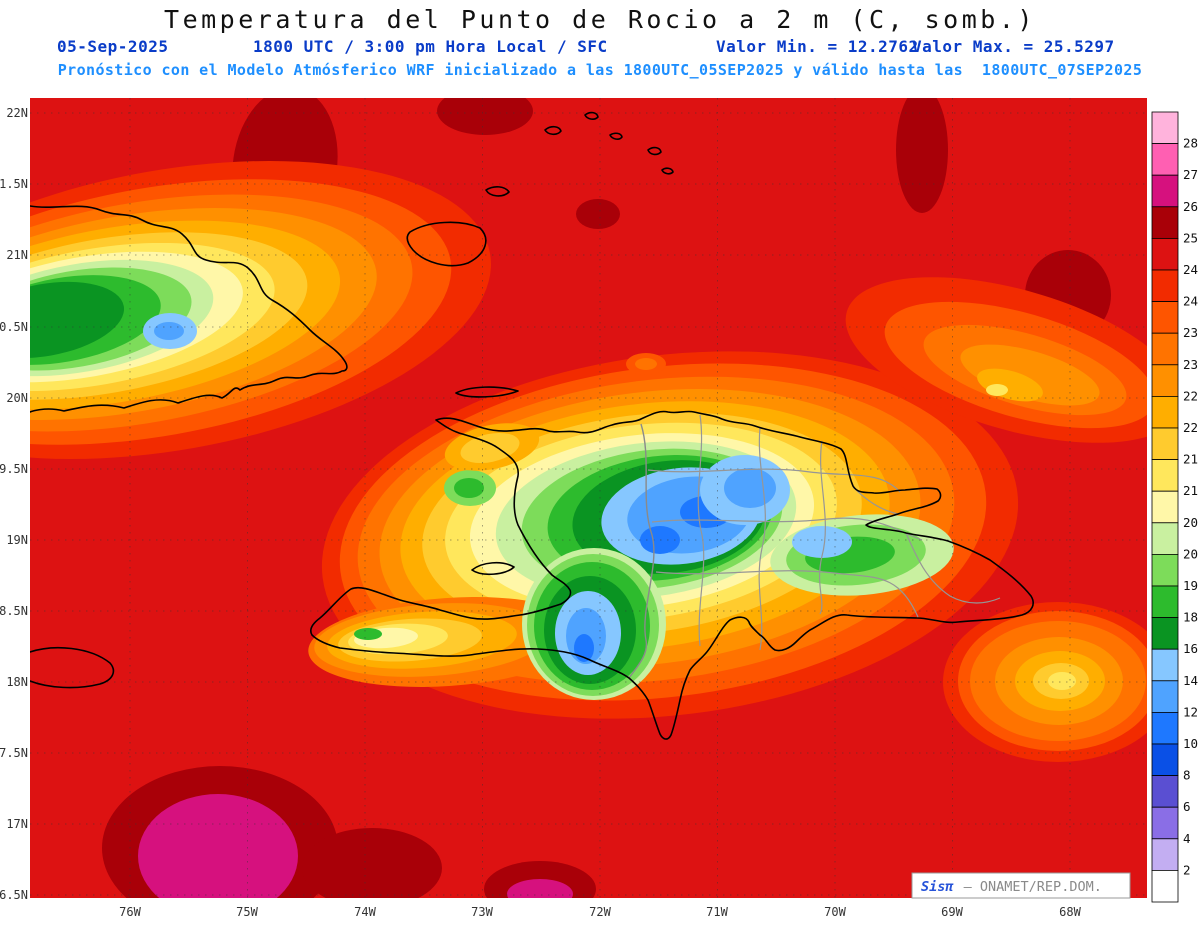 This screenshot has width=1200, height=927. What do you see at coordinates (113, 46) in the screenshot?
I see `header-date: 05-Sep-2025` at bounding box center [113, 46].